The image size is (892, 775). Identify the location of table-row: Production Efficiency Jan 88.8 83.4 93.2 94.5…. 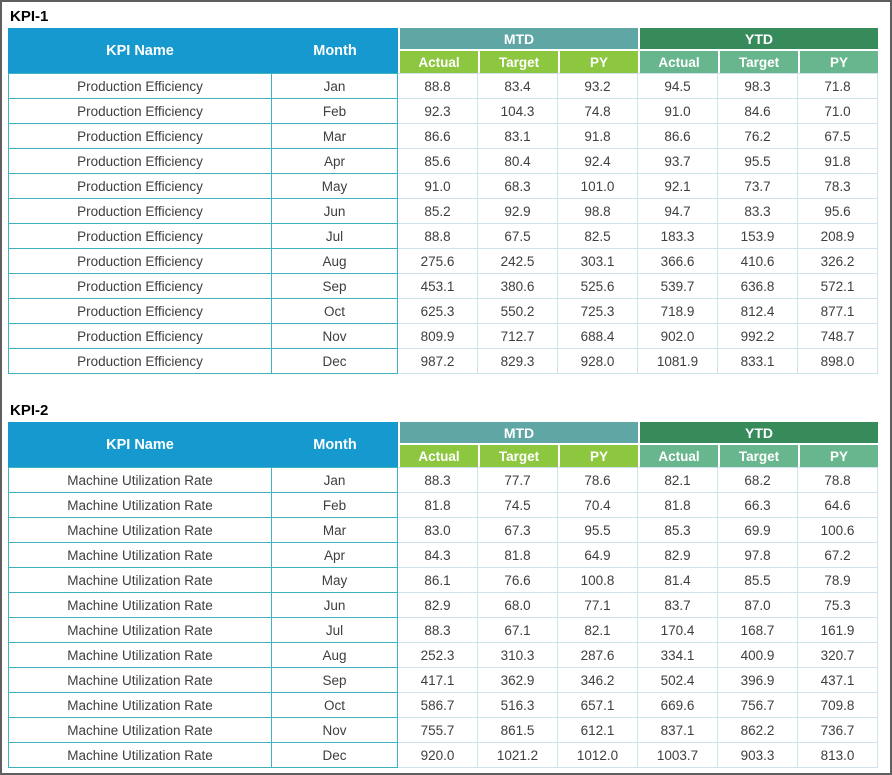
(443, 86).